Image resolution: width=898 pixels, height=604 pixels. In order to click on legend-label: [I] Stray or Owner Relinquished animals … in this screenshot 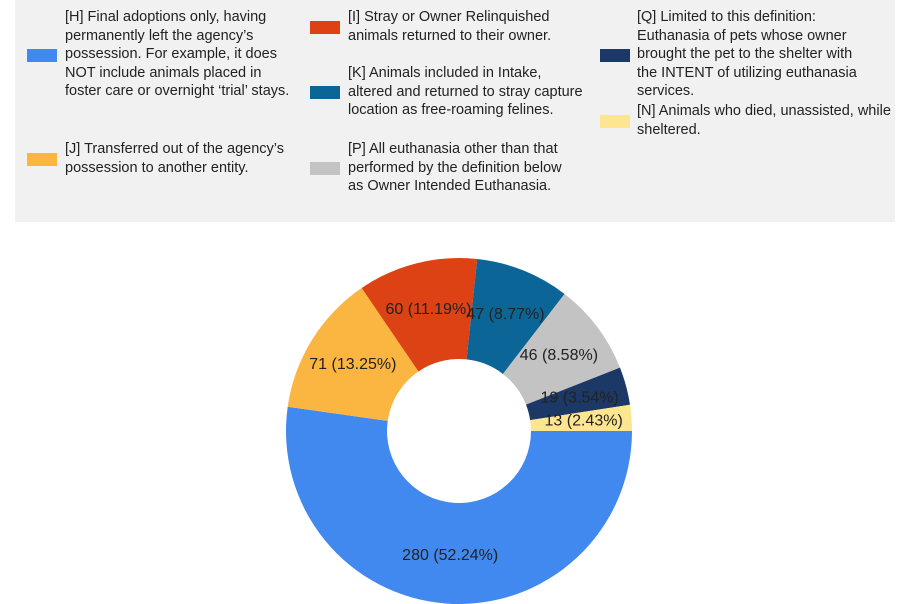, I will do `click(450, 26)`.